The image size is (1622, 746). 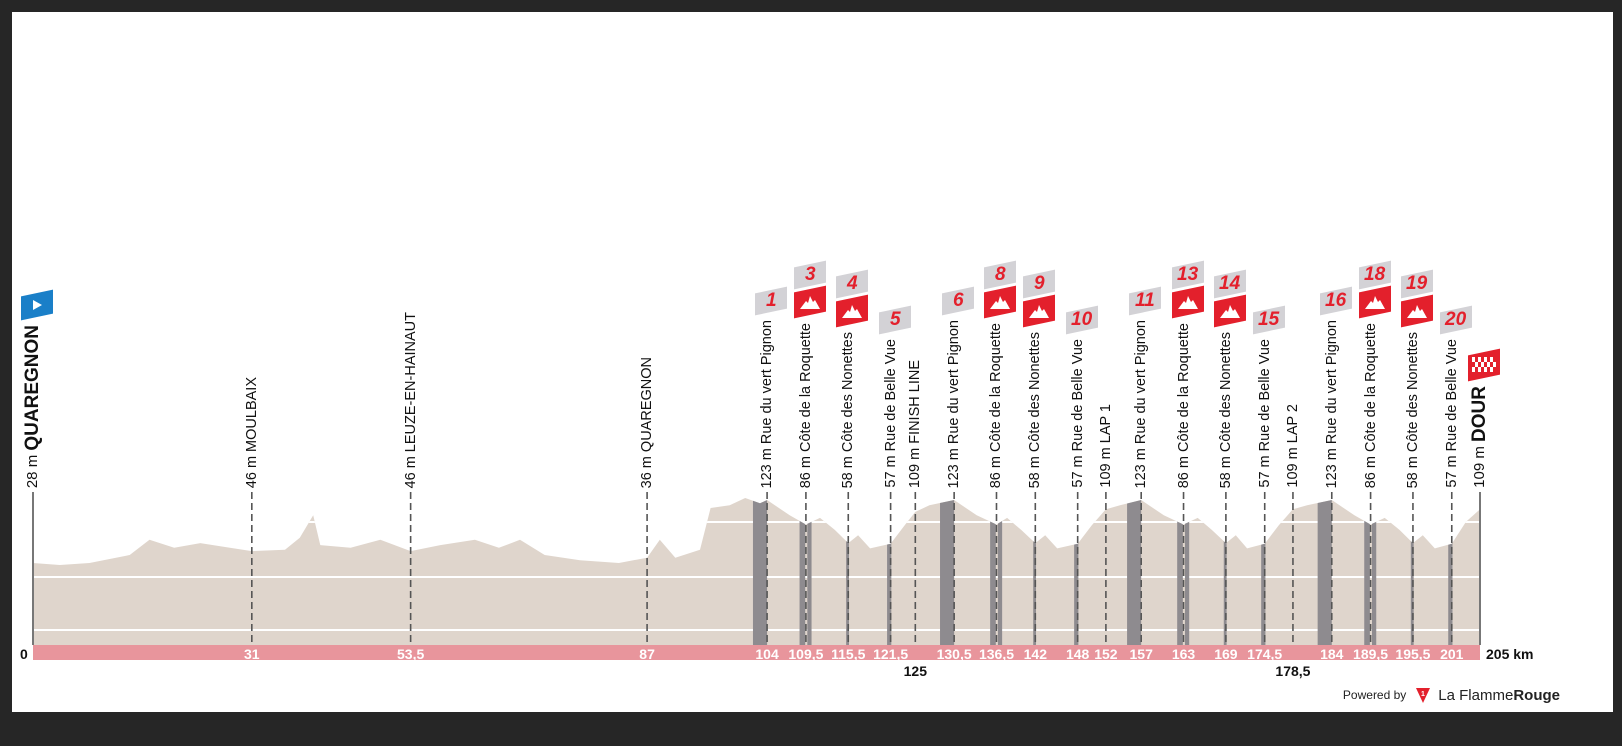 I want to click on route-marker: 13 86 m Côte de la Roquette, so click(x=1186, y=374).